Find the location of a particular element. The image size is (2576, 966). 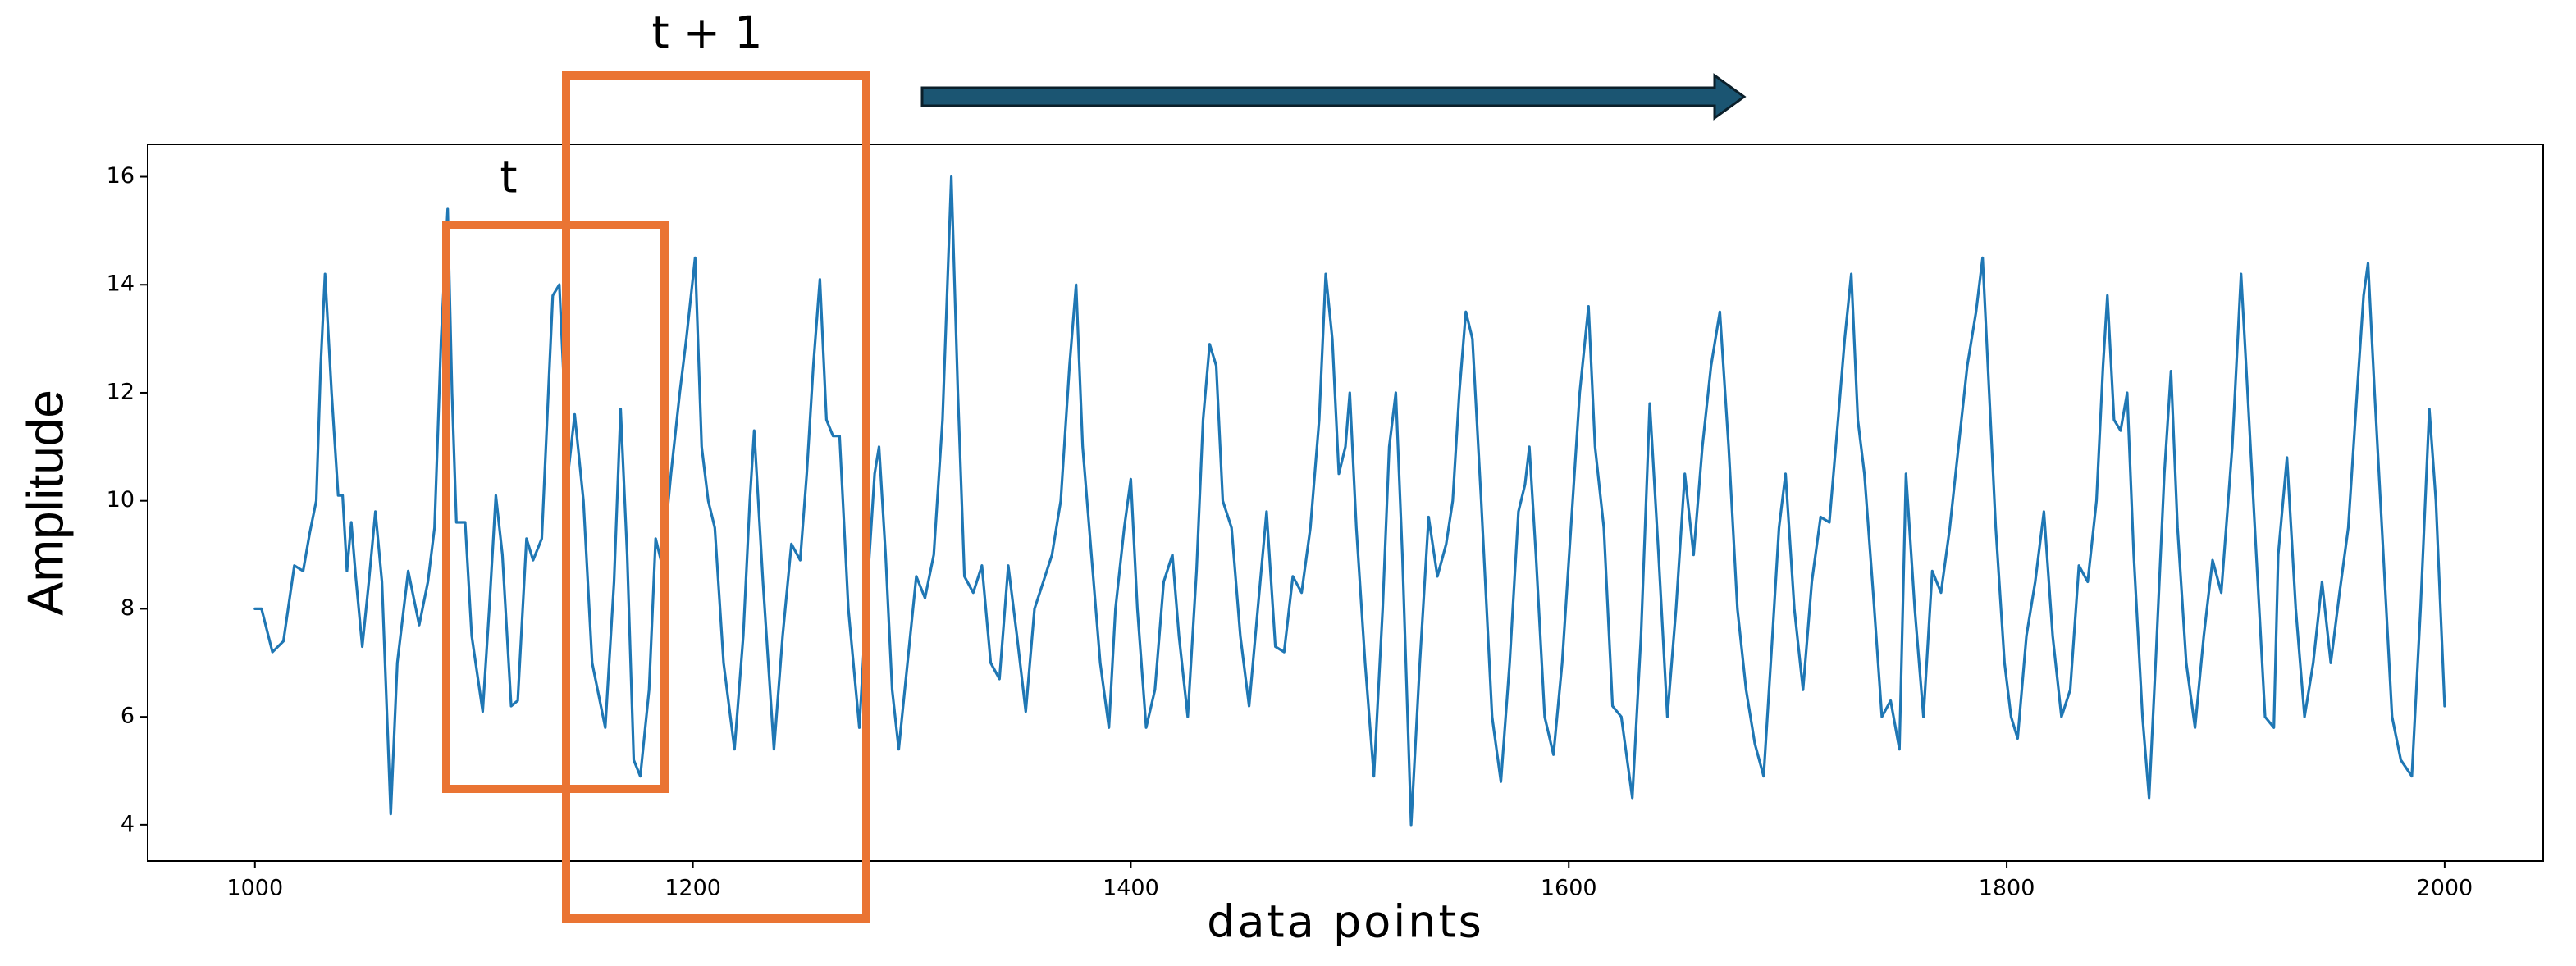

y-tick-label: 6 is located at coordinates (128, 716).